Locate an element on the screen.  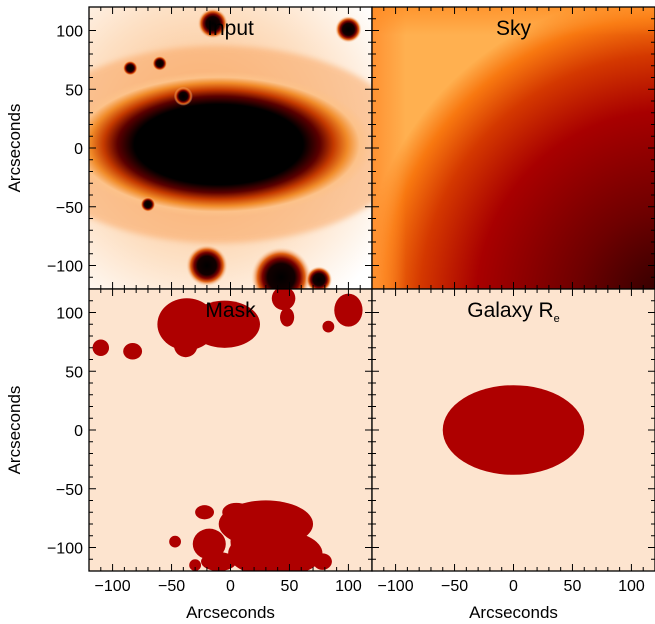
panel-title: Input is located at coordinates (230, 28).